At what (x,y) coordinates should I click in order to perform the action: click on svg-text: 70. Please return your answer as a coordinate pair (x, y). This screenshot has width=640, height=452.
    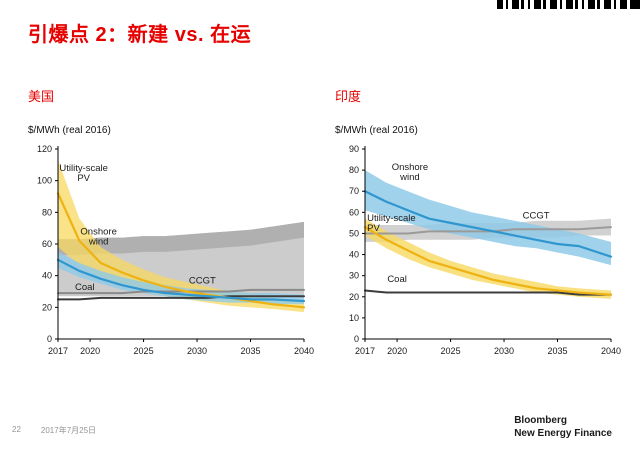
    Looking at the image, I should click on (354, 191).